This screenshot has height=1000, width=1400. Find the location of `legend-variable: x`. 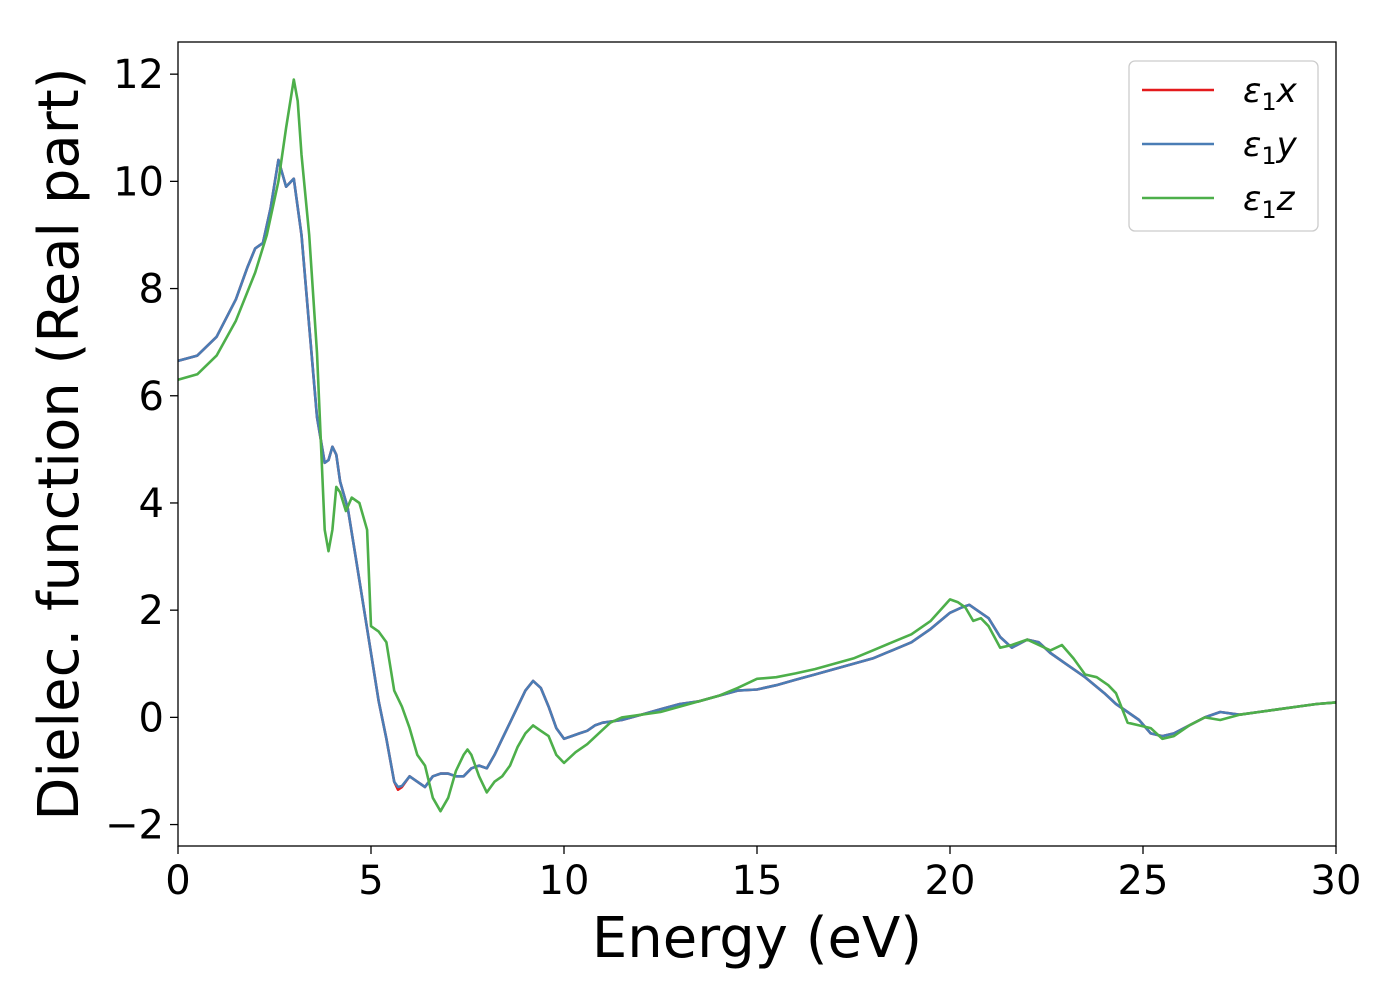

legend-variable: x is located at coordinates (1287, 91).